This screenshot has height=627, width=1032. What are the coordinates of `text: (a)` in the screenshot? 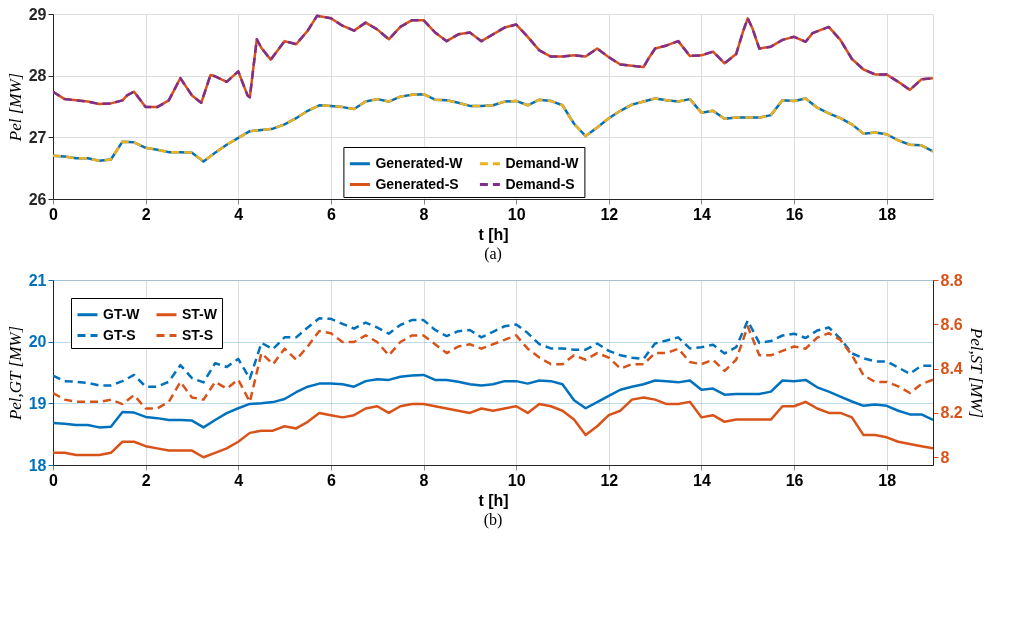 It's located at (493, 254).